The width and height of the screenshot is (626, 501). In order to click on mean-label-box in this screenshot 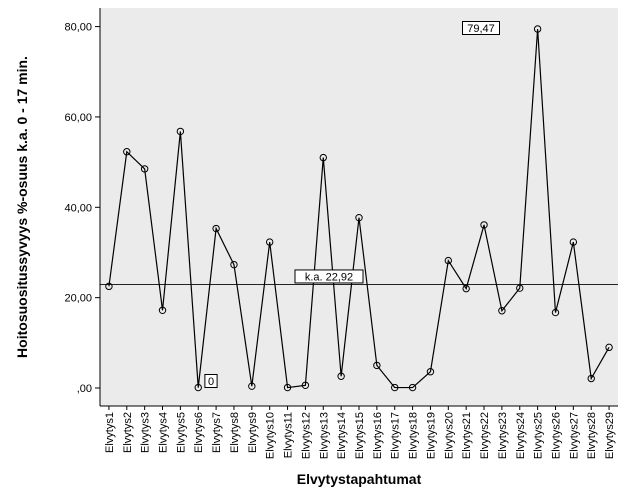, I will do `click(329, 276)`.